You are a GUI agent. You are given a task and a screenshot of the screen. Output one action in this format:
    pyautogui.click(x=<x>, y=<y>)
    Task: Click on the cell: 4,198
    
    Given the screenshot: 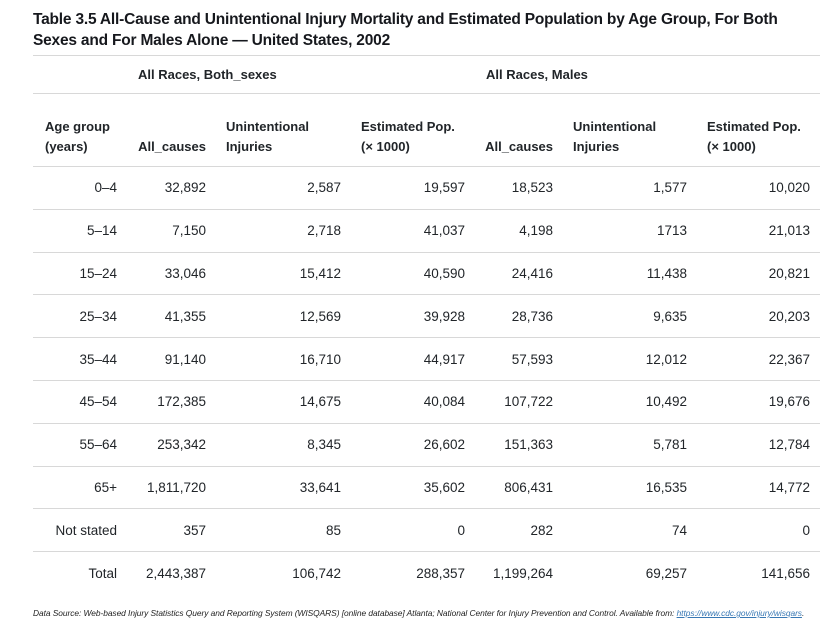 What is the action you would take?
    pyautogui.click(x=519, y=231)
    